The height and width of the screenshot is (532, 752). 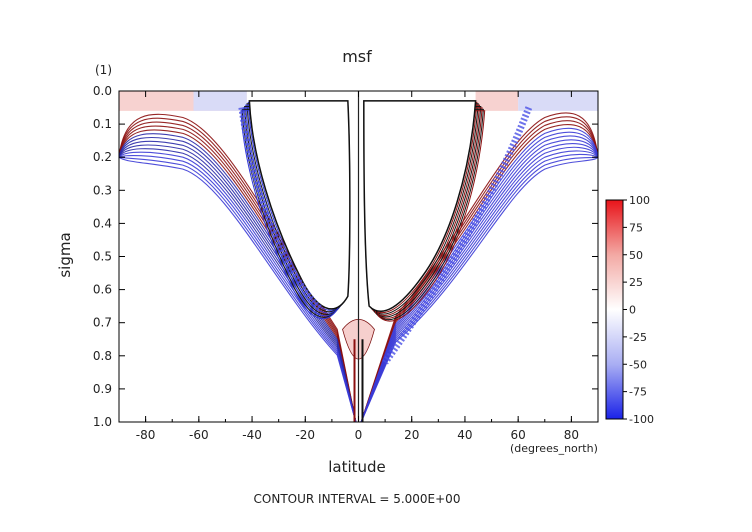 What do you see at coordinates (636, 227) in the screenshot?
I see `colorbar-tick-label: 75` at bounding box center [636, 227].